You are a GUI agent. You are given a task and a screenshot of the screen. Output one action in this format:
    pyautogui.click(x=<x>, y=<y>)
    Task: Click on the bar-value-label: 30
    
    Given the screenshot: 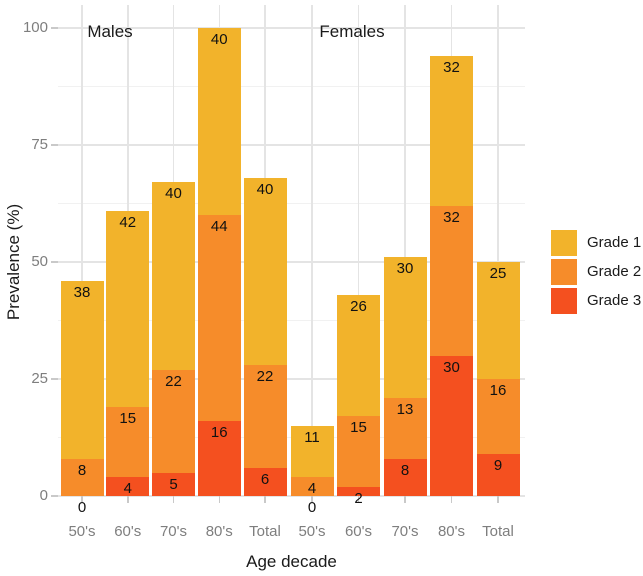 What is the action you would take?
    pyautogui.click(x=451, y=367)
    